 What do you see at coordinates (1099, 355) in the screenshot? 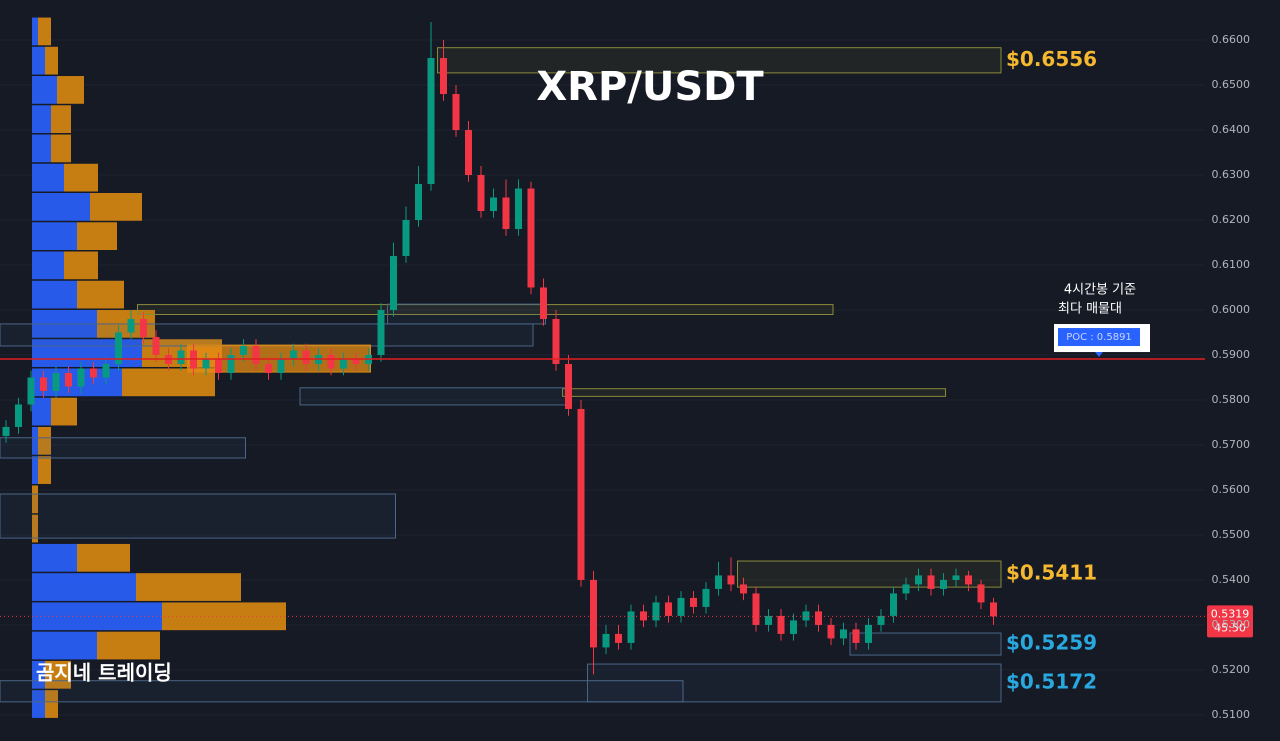
I see `poc-pointer` at bounding box center [1099, 355].